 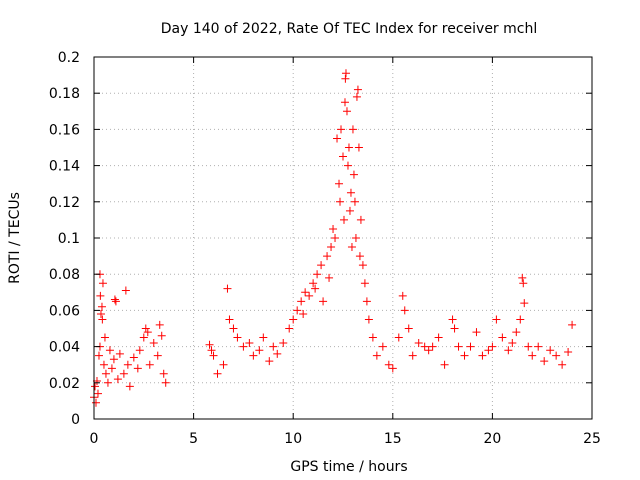 What do you see at coordinates (492, 439) in the screenshot?
I see `x-tick-label: 20` at bounding box center [492, 439].